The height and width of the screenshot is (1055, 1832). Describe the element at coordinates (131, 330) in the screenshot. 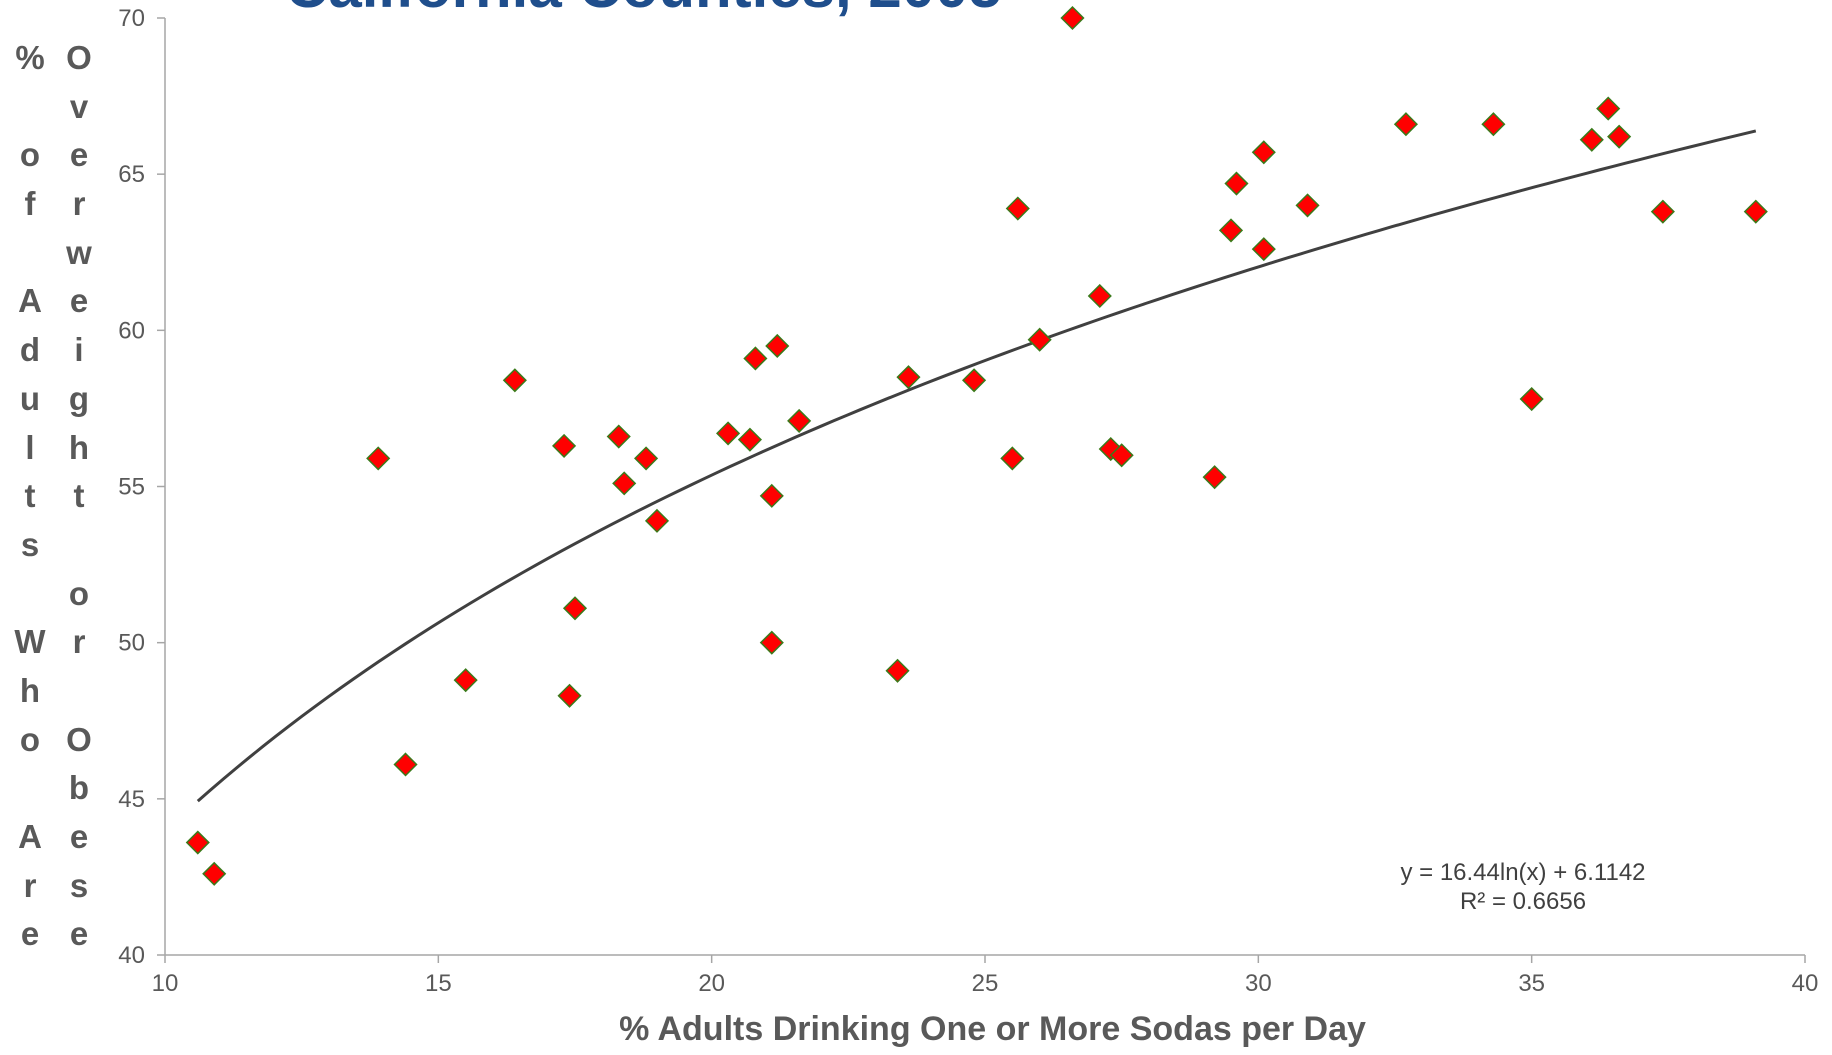

I see `y-tick-label: 60` at that location.